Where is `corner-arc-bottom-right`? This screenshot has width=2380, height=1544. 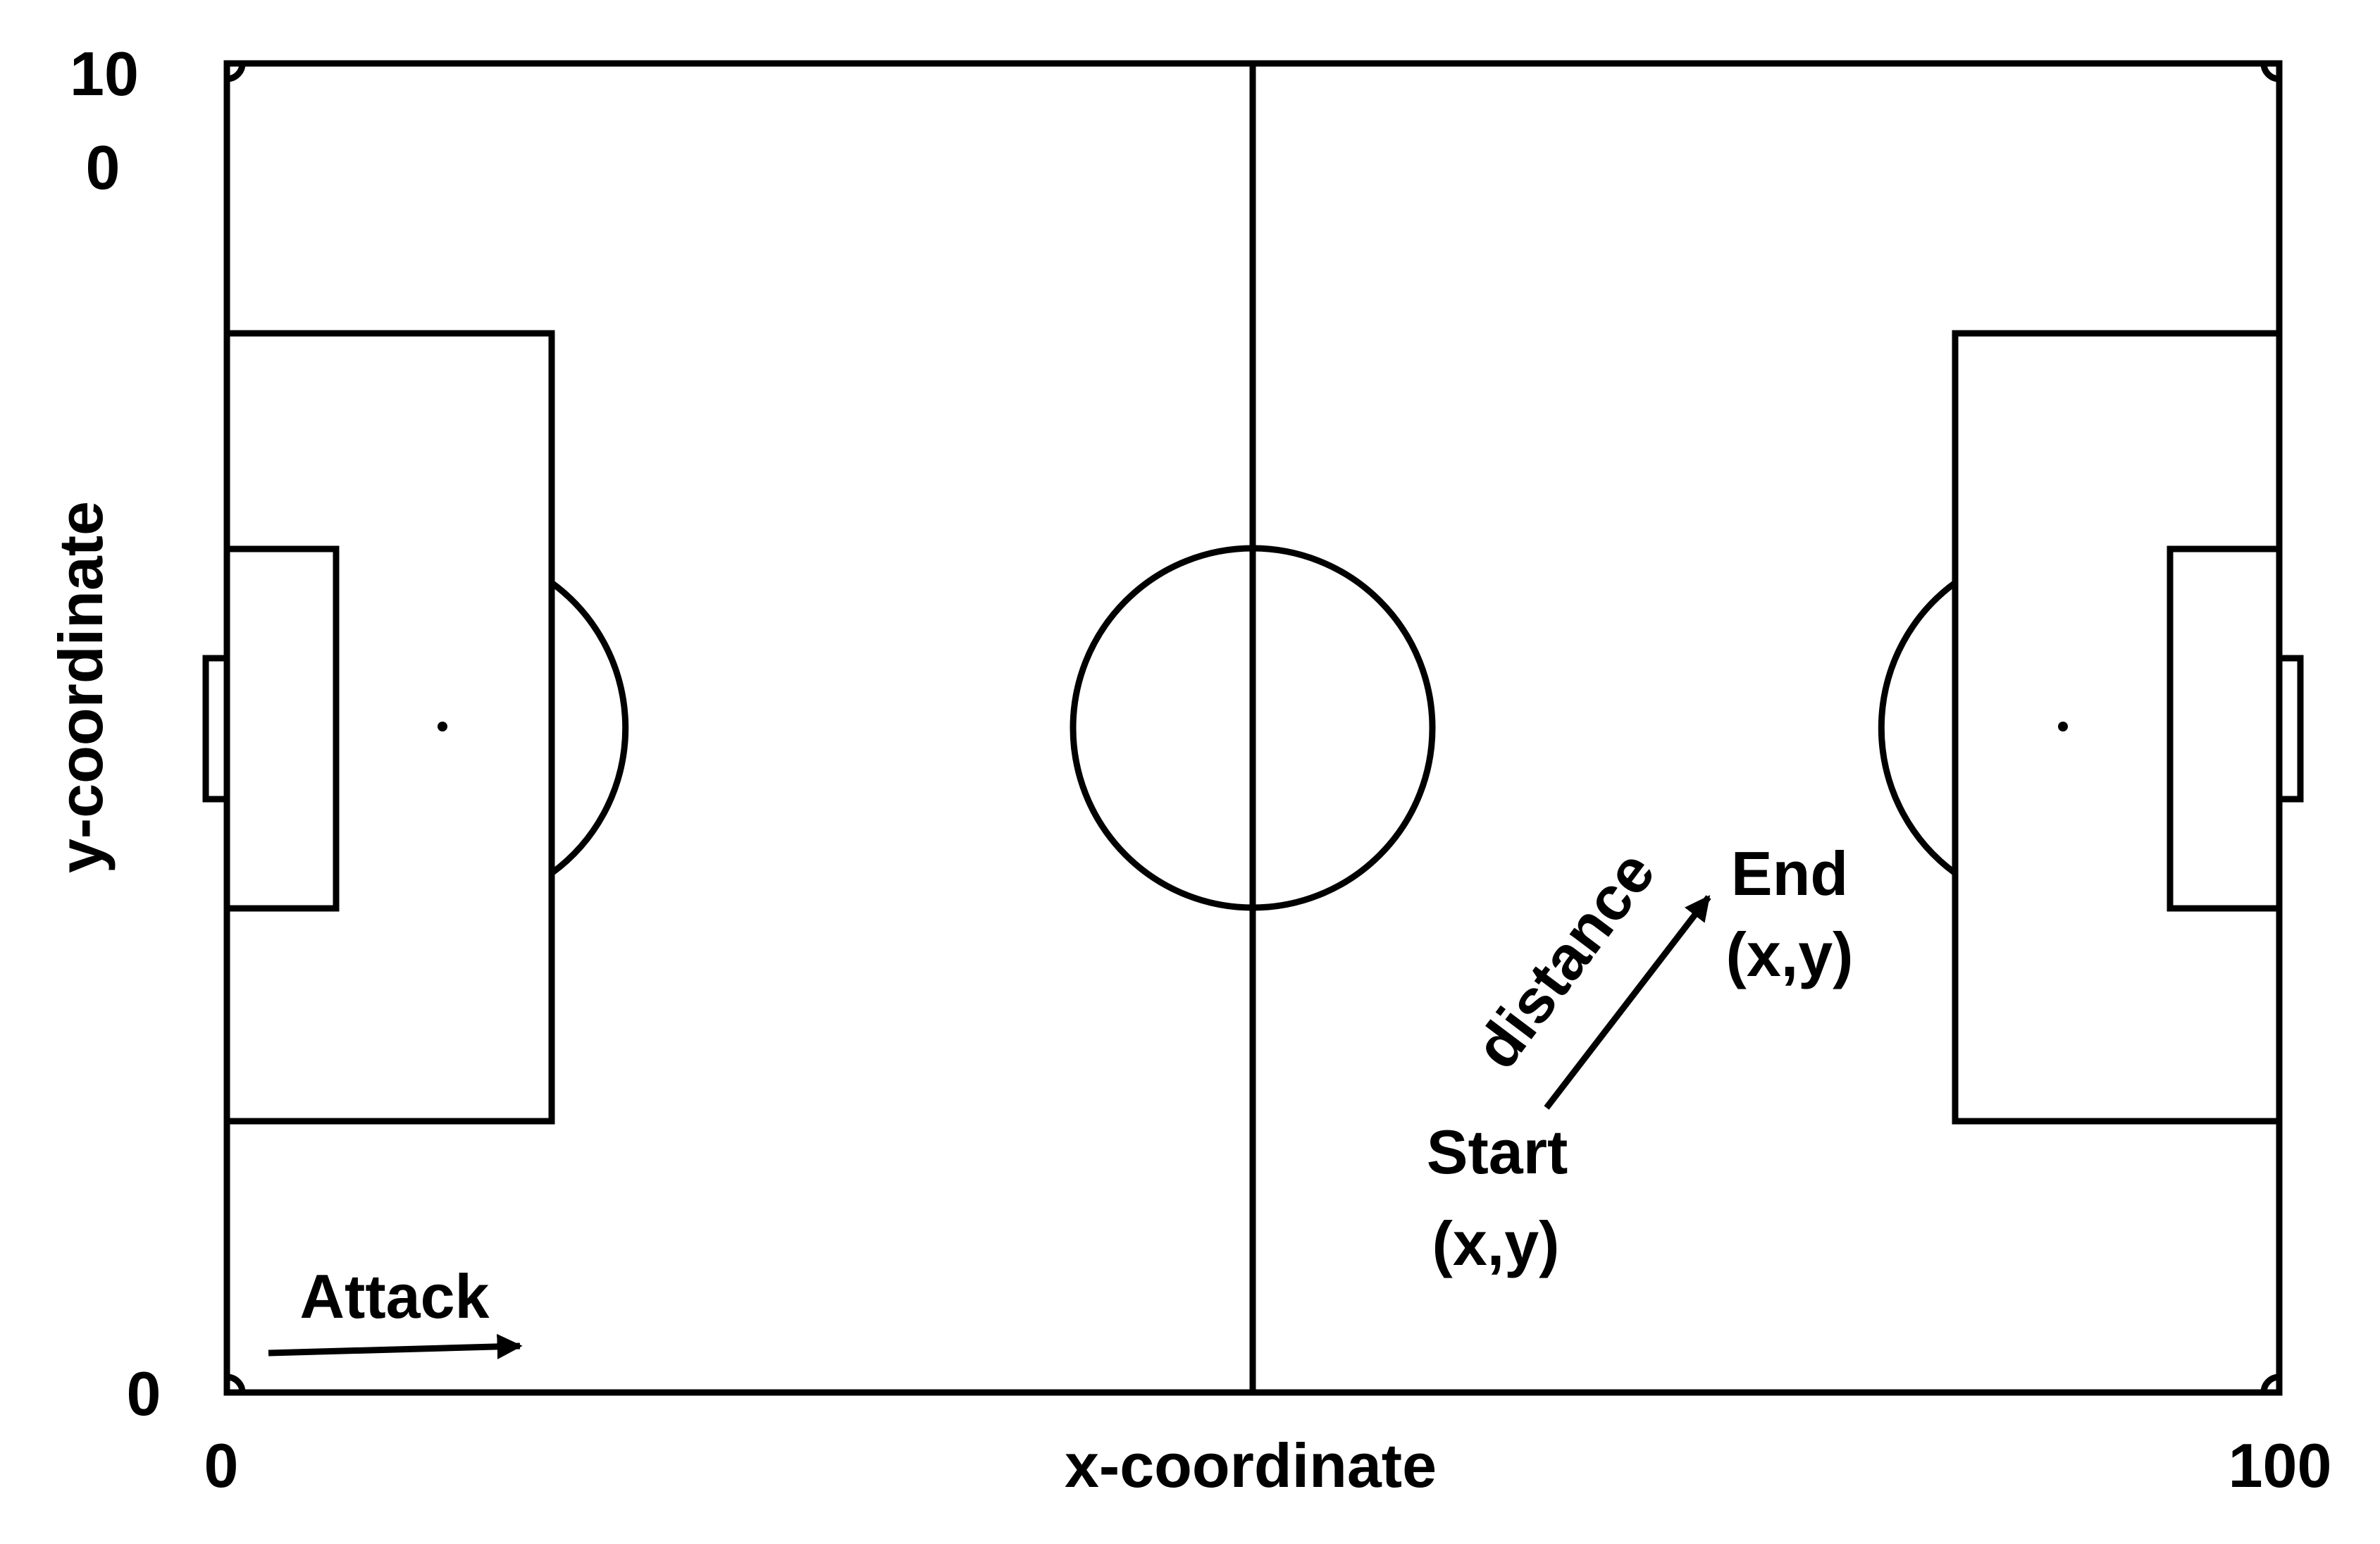
corner-arc-bottom-right is located at coordinates (2270, 1383).